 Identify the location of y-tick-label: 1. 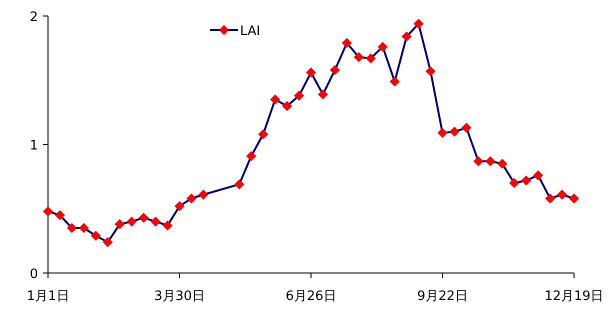
(34, 146).